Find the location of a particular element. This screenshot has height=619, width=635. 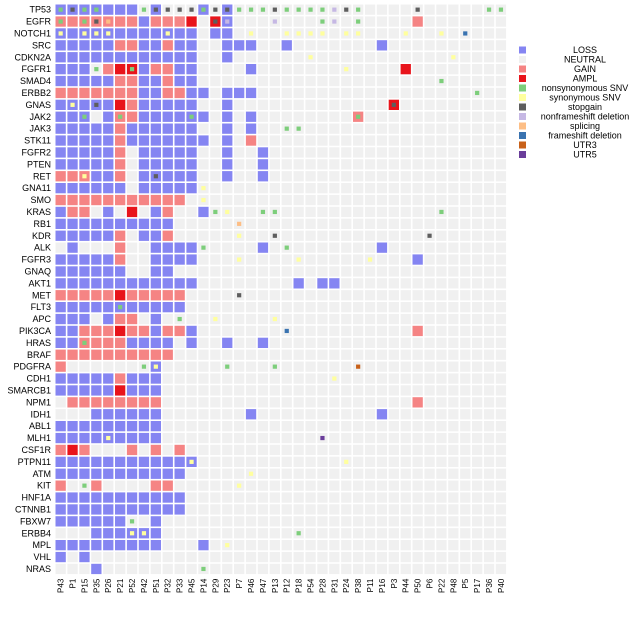

legend-swatch-stopgain is located at coordinates (522, 107).